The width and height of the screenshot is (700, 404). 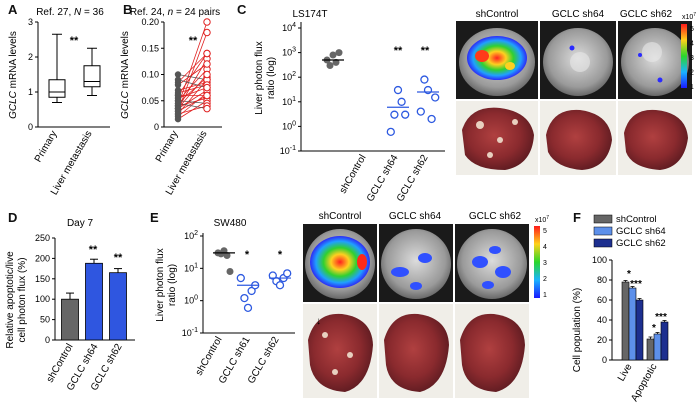 What do you see at coordinates (318, 321) in the screenshot?
I see `arrow-marker-icon: ↓` at bounding box center [318, 321].